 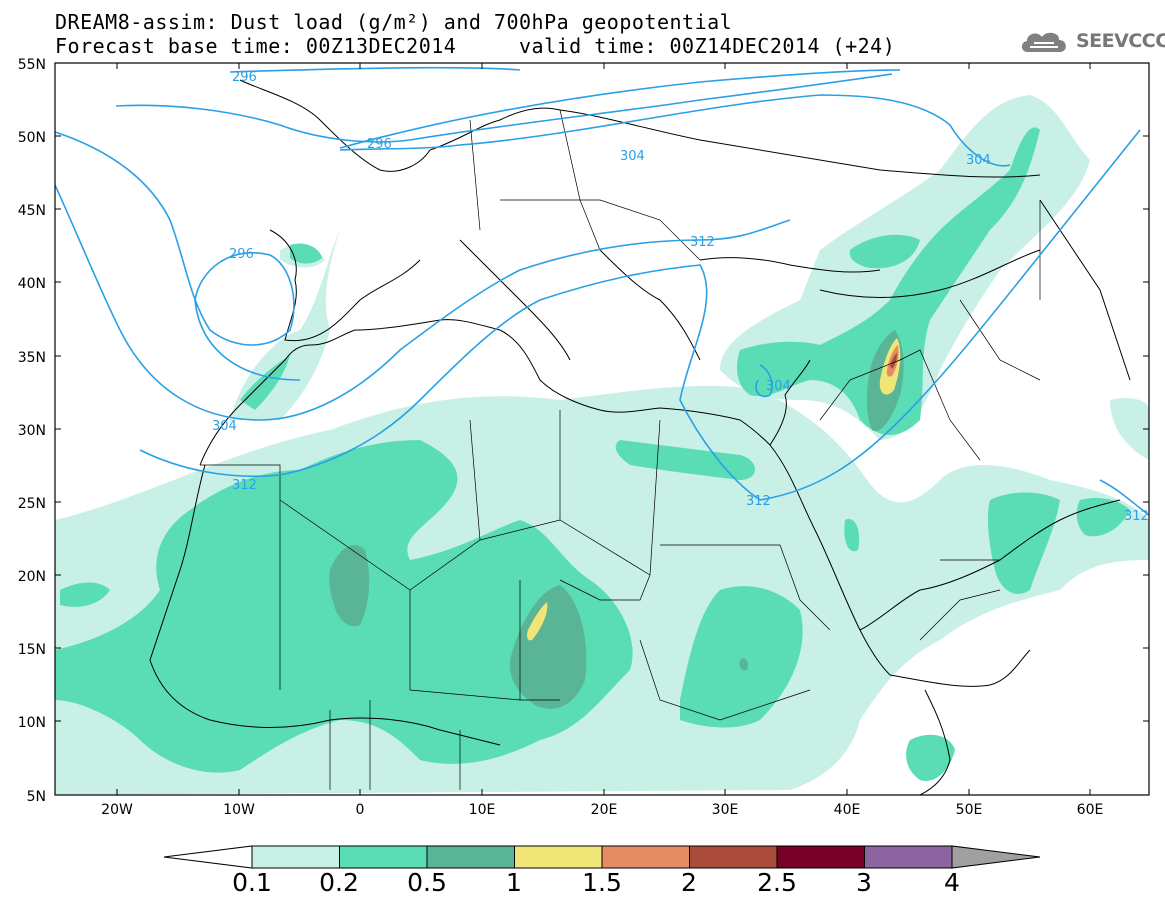 What do you see at coordinates (969, 810) in the screenshot?
I see `lon-label: 50E` at bounding box center [969, 810].